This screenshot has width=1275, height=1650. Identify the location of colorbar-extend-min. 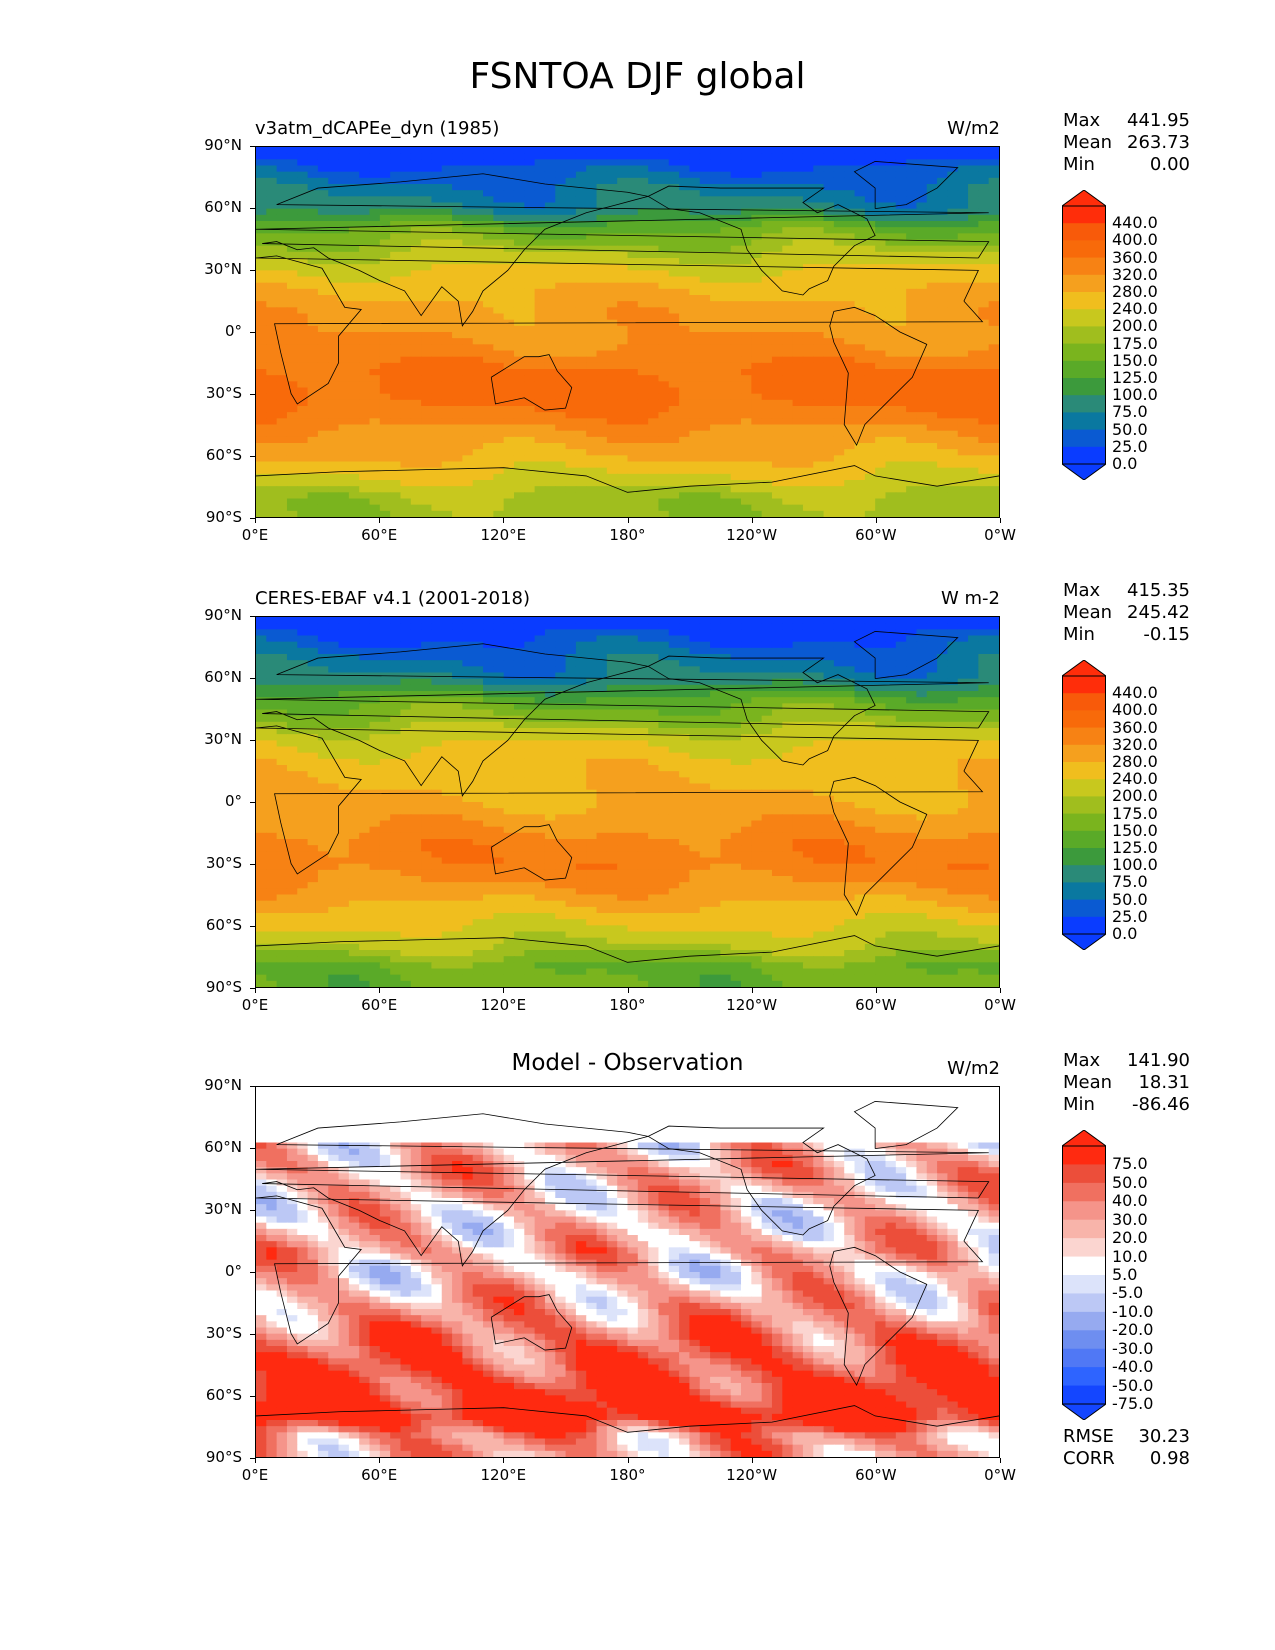
(1084, 471).